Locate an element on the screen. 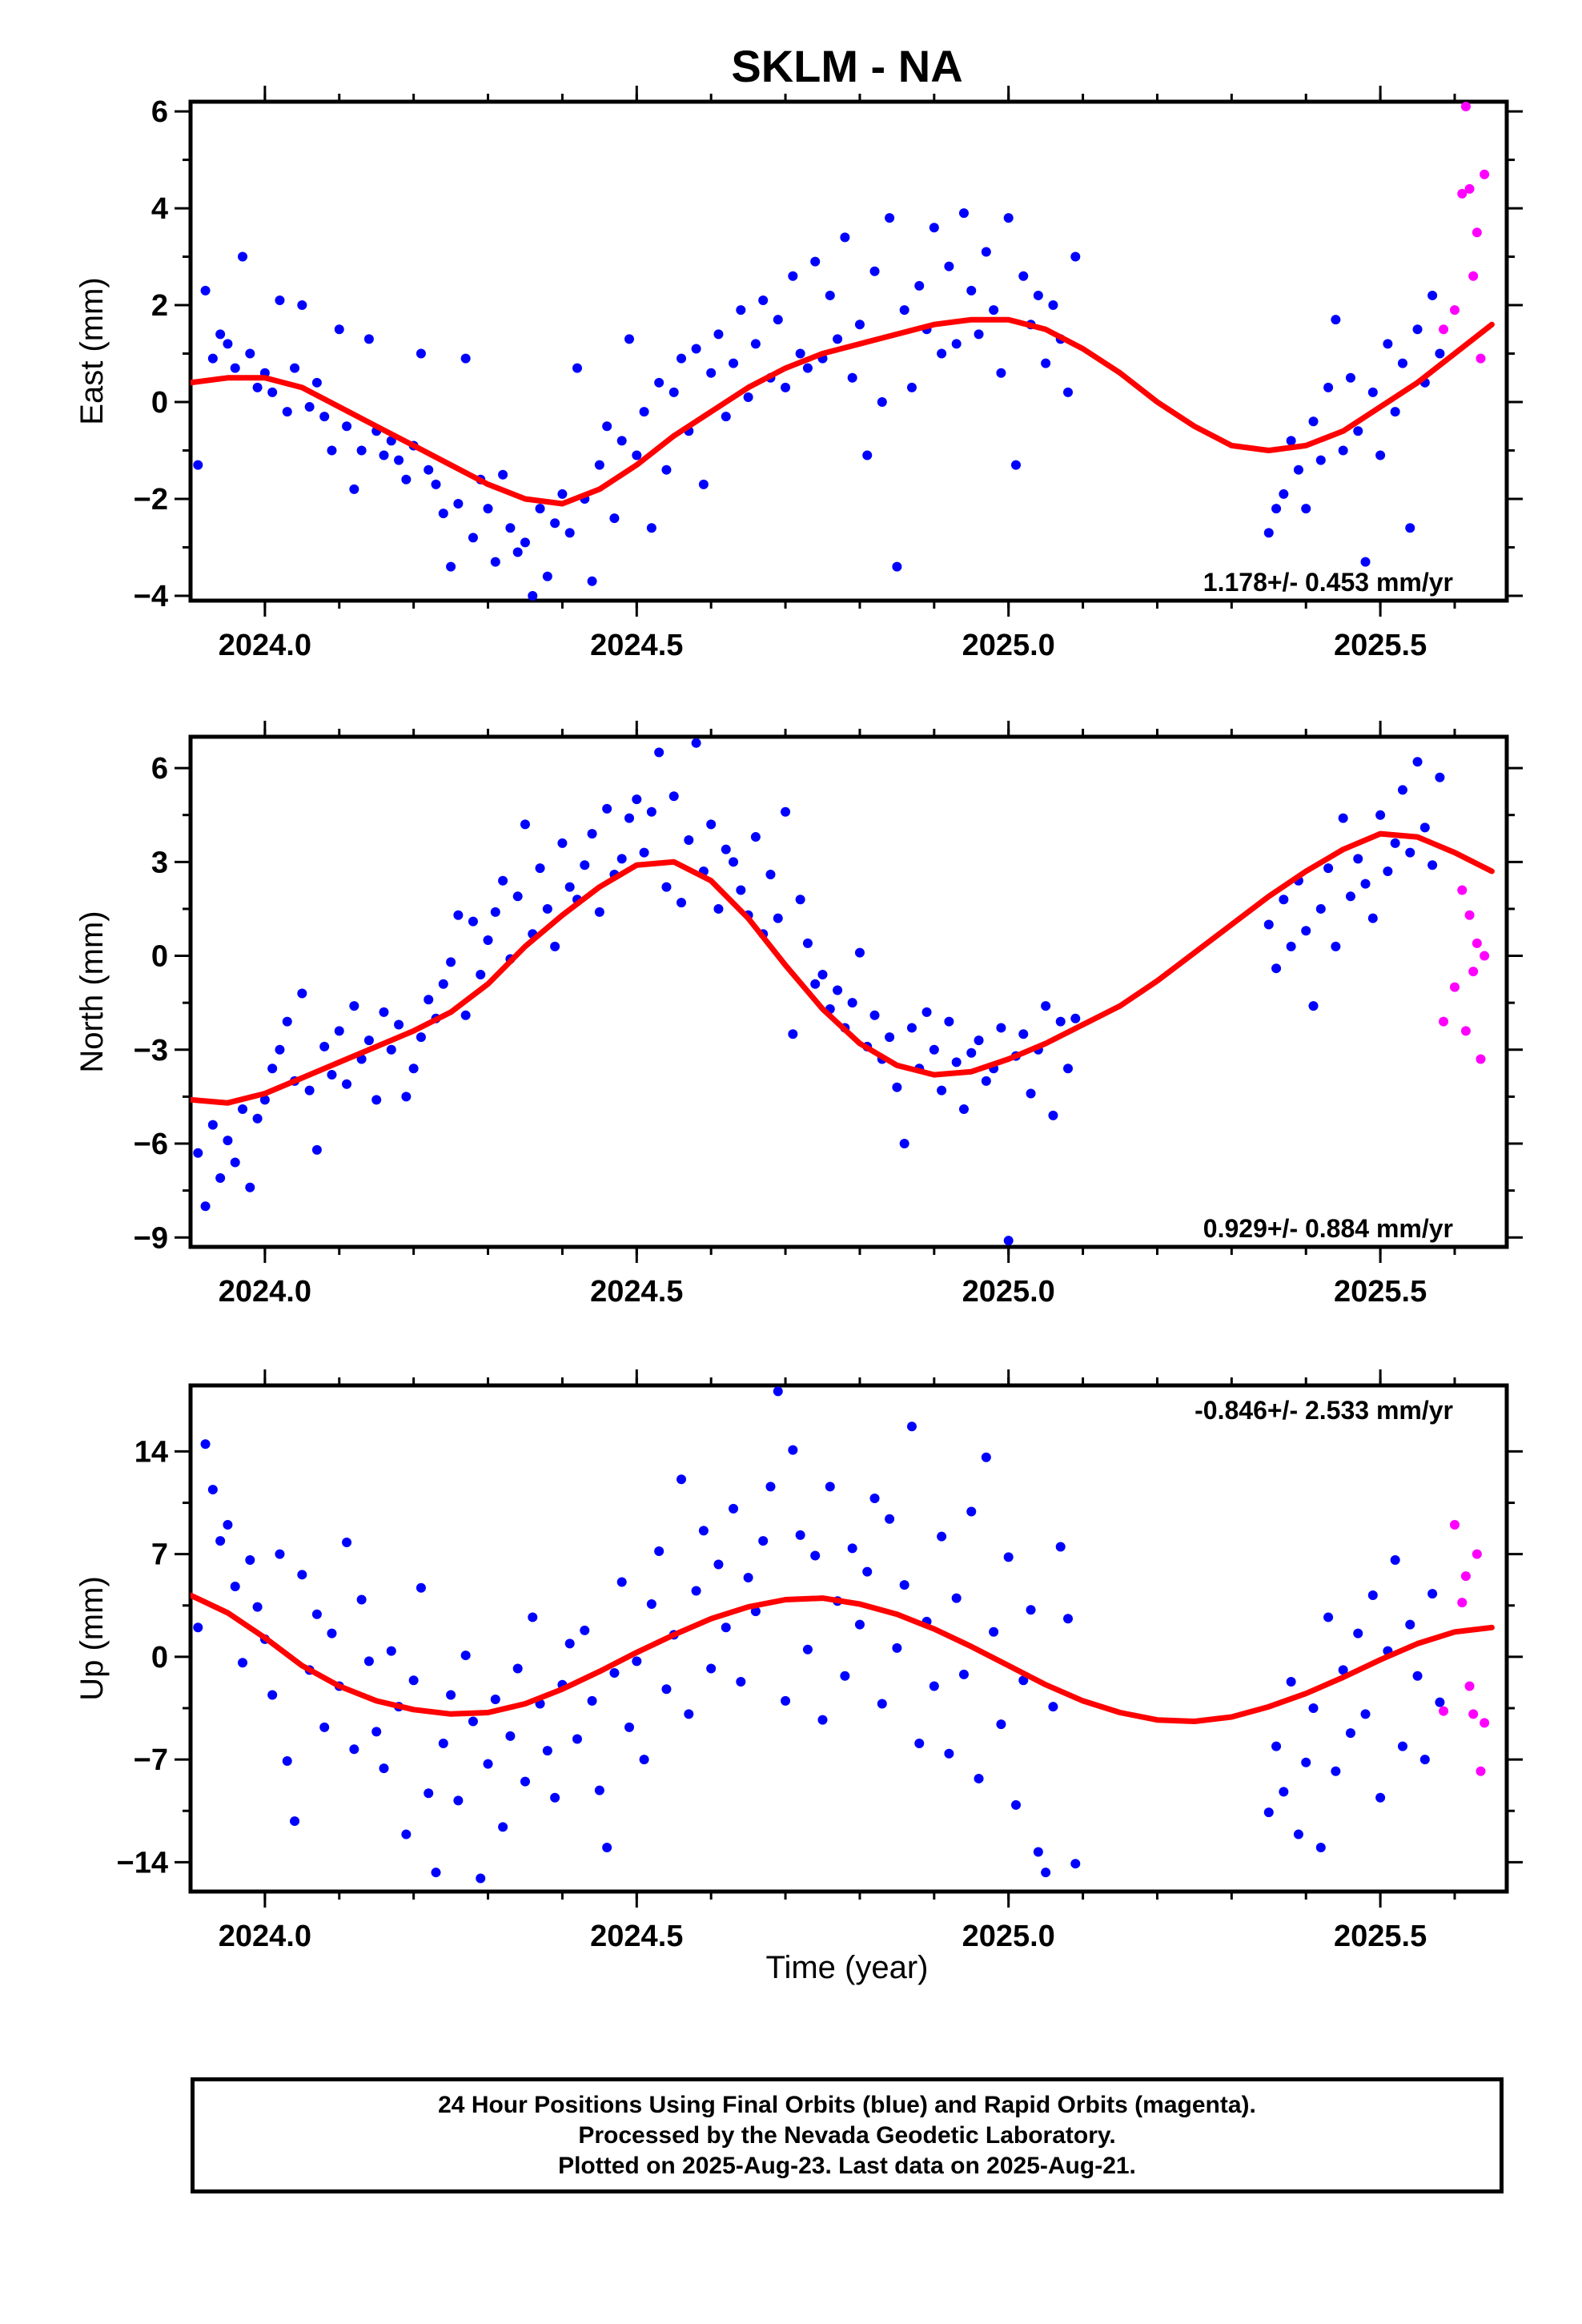 This screenshot has height=2324, width=1582. y-tick-label: 6 is located at coordinates (159, 769).